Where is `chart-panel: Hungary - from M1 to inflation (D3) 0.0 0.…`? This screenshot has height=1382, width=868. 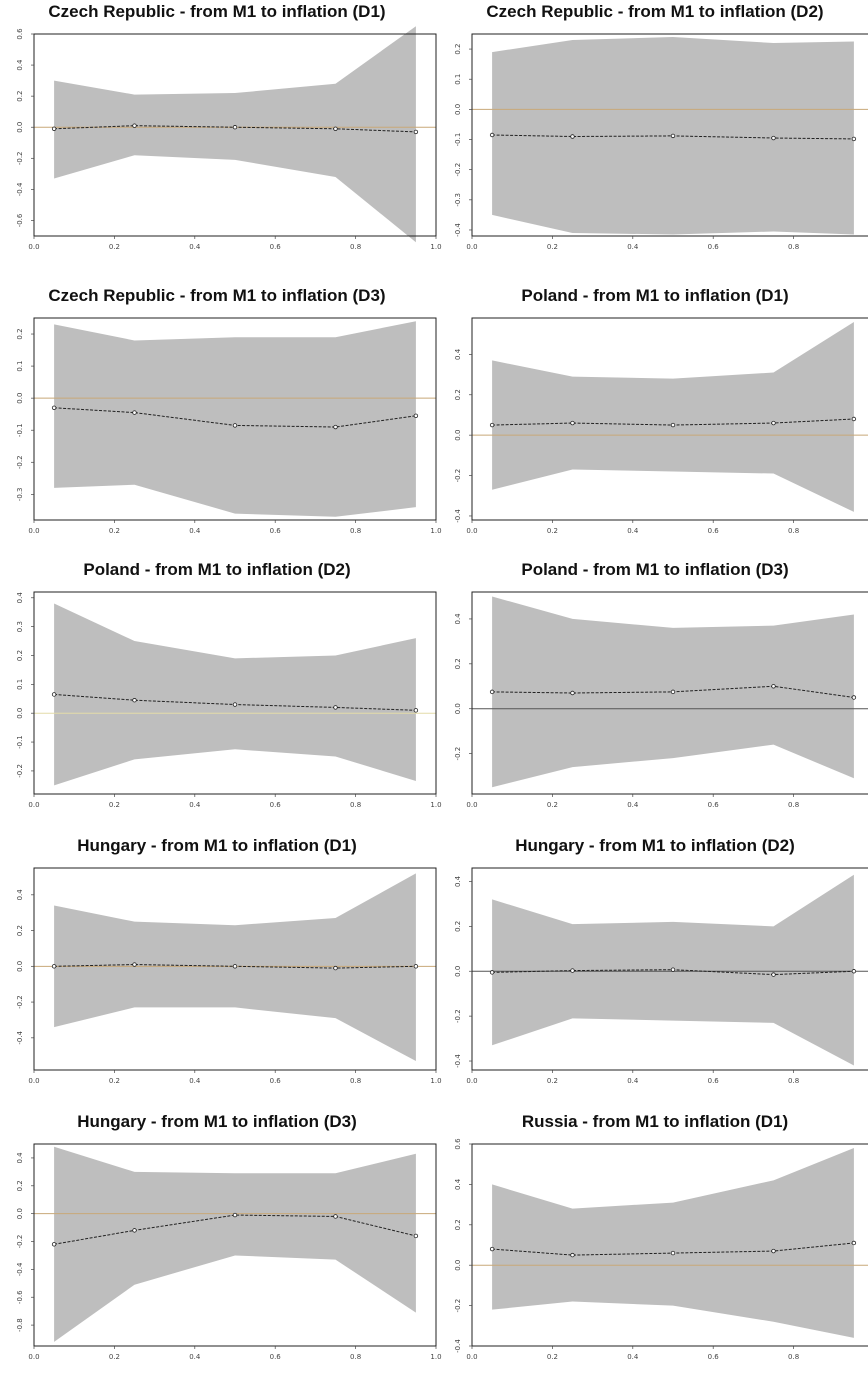
chart-panel: Hungary - from M1 to inflation (D3) 0.0 0.… is located at coordinates (222, 1246).